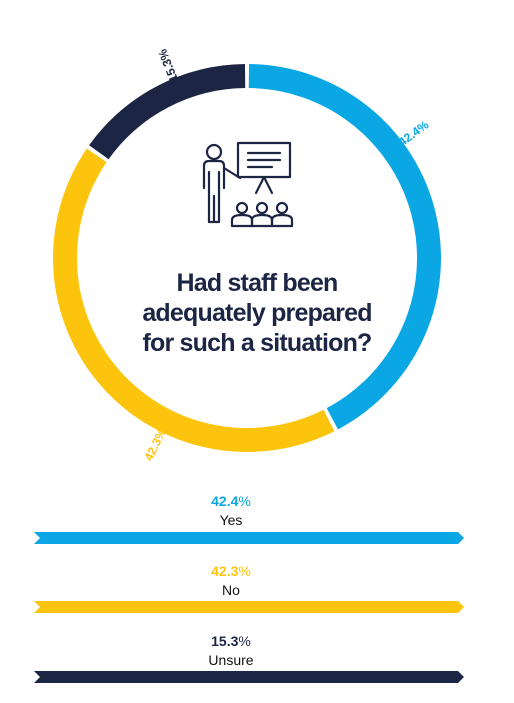 The height and width of the screenshot is (703, 514). I want to click on presenter-with-audience-icon, so click(248, 184).